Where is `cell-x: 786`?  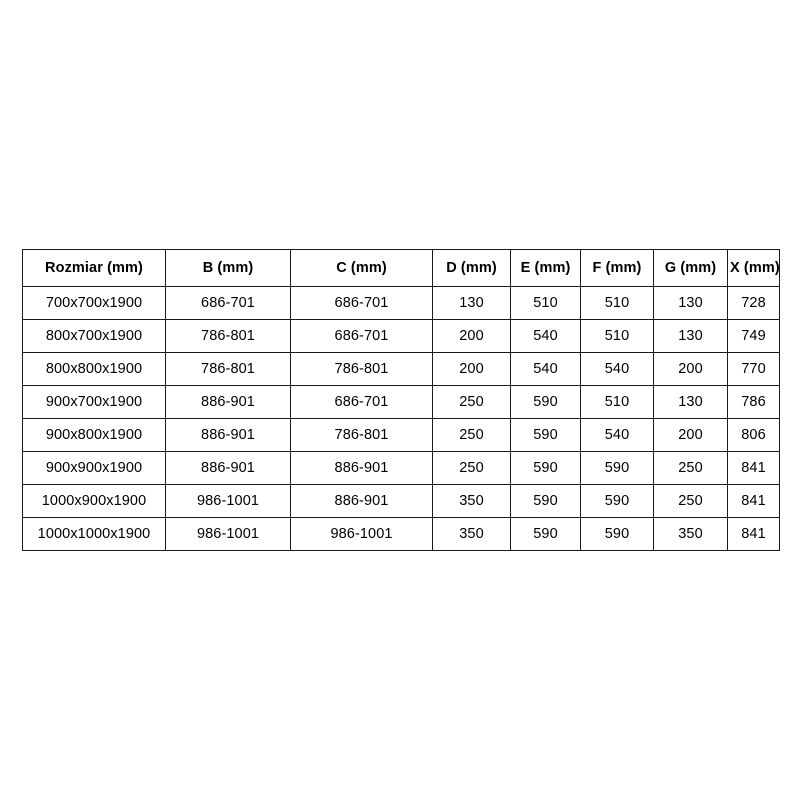
cell-x: 786 is located at coordinates (753, 402).